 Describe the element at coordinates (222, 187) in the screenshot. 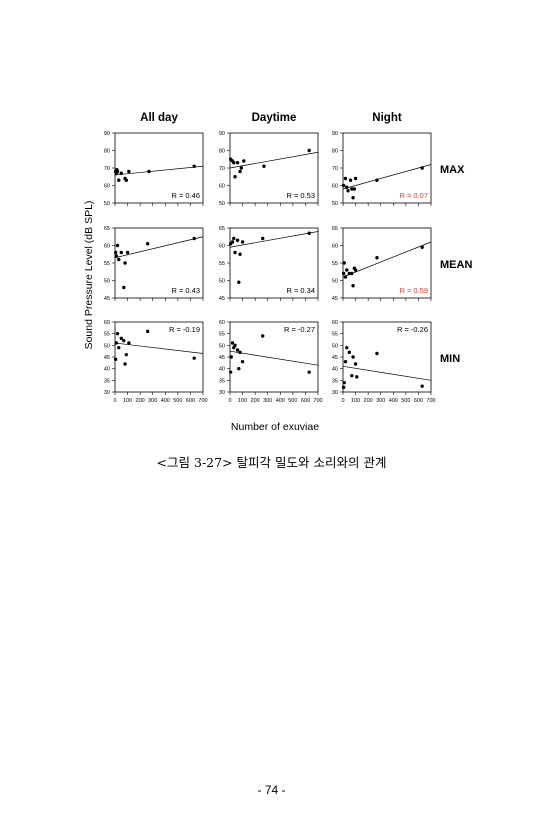

I see `panel-max-daytime-ytick-label: 60` at that location.